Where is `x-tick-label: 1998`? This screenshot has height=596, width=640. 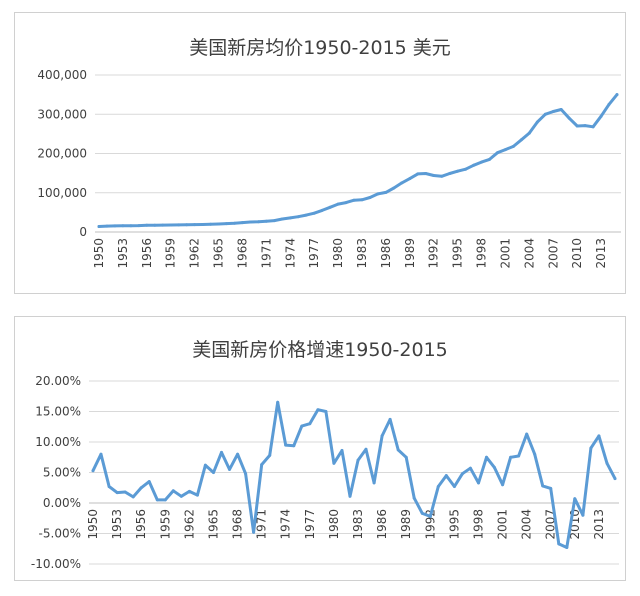
x-tick-label: 1998 is located at coordinates (478, 524).